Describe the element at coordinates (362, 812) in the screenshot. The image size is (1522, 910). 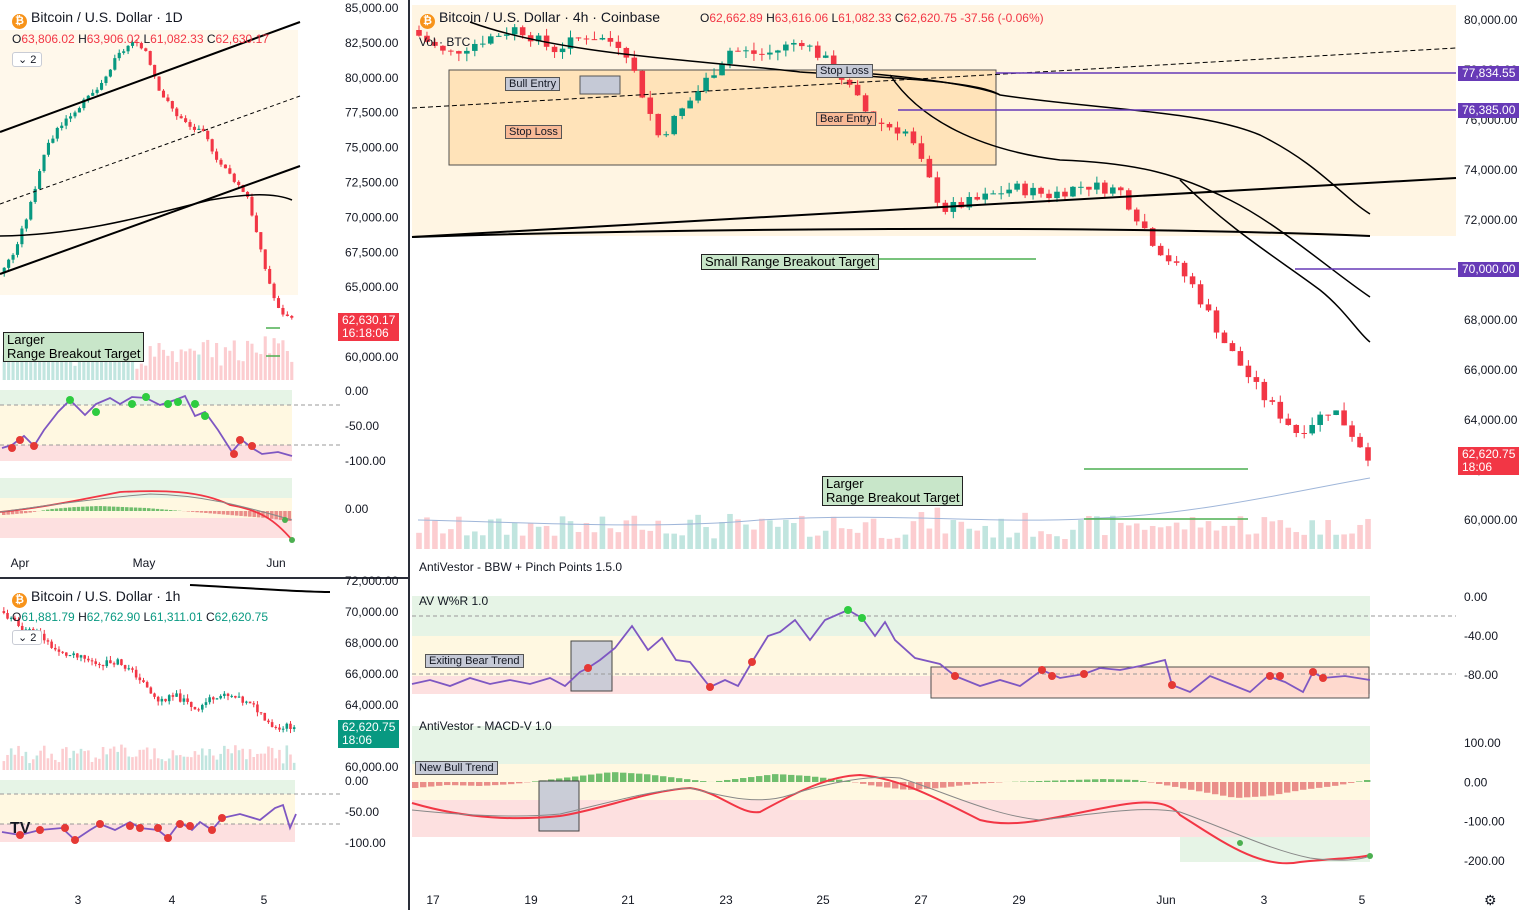
I see `hourly-wr-tick: -50.00` at that location.